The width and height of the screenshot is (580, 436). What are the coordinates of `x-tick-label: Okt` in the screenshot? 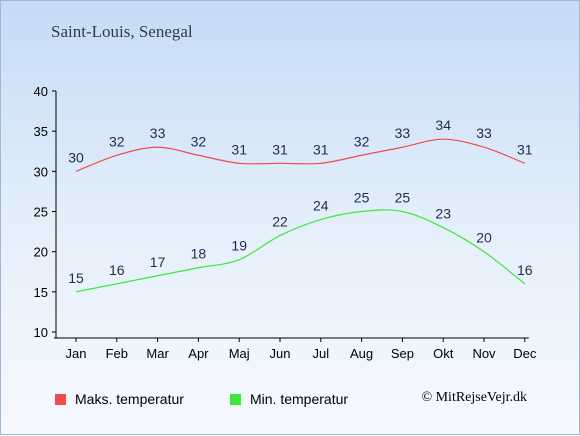 It's located at (443, 353).